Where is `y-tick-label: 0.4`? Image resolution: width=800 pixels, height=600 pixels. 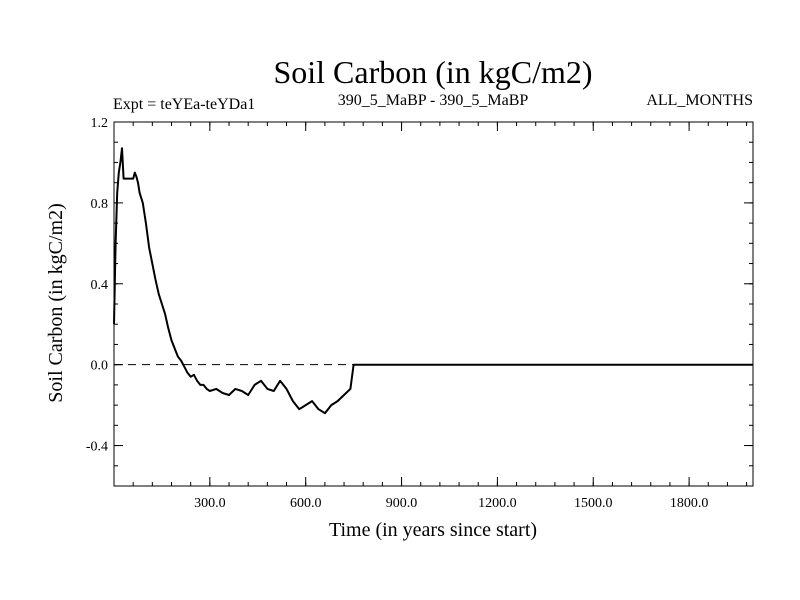 y-tick-label: 0.4 is located at coordinates (100, 285).